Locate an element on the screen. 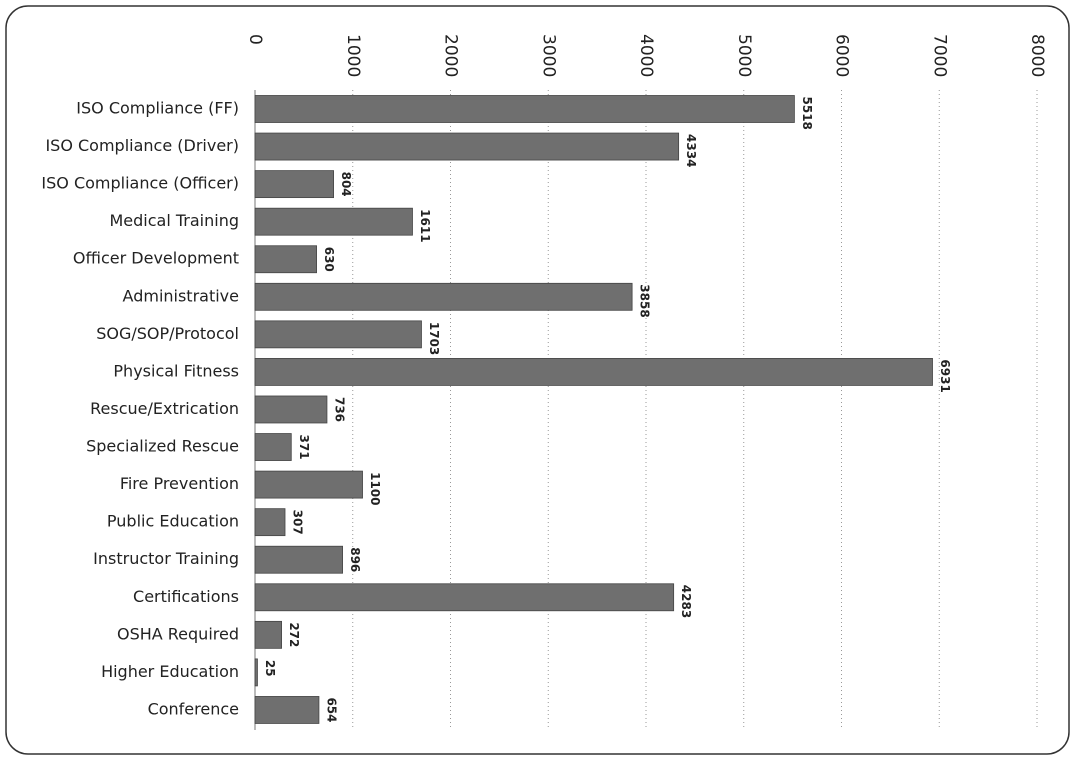  data-label: 630 is located at coordinates (329, 259).